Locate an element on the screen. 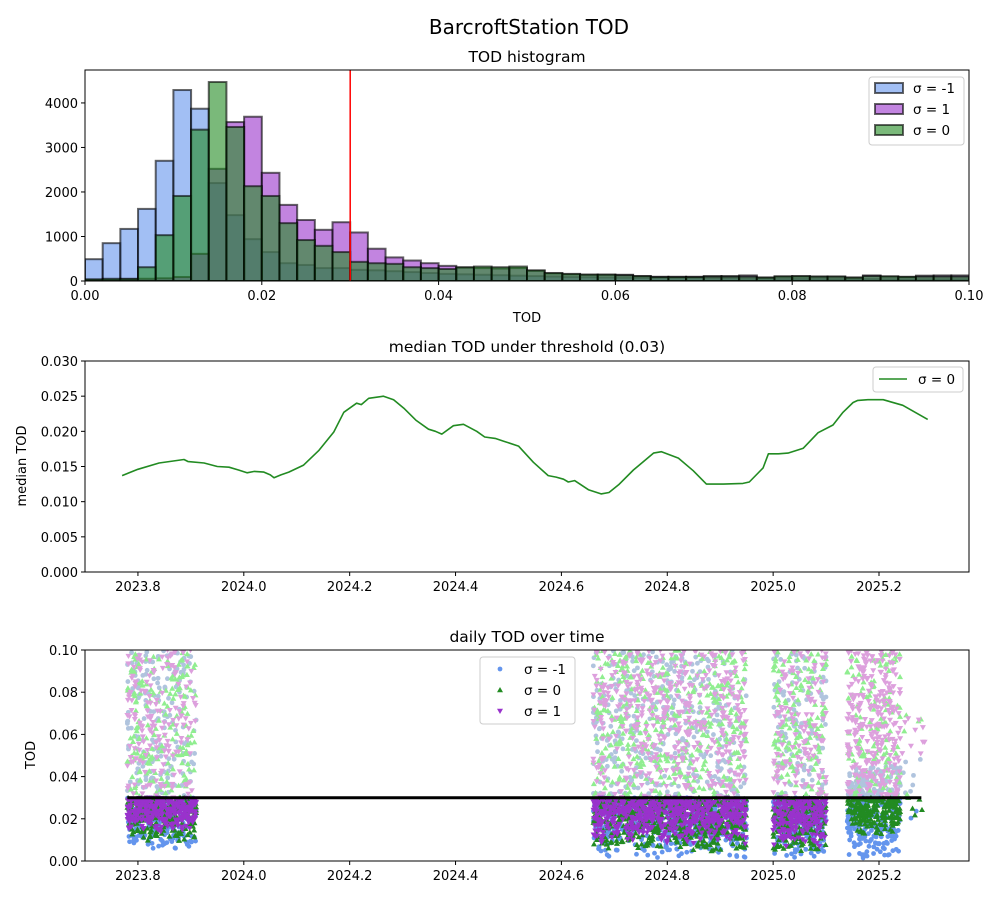 This screenshot has width=1000, height=904. legend-label: σ = 1 is located at coordinates (931, 110).